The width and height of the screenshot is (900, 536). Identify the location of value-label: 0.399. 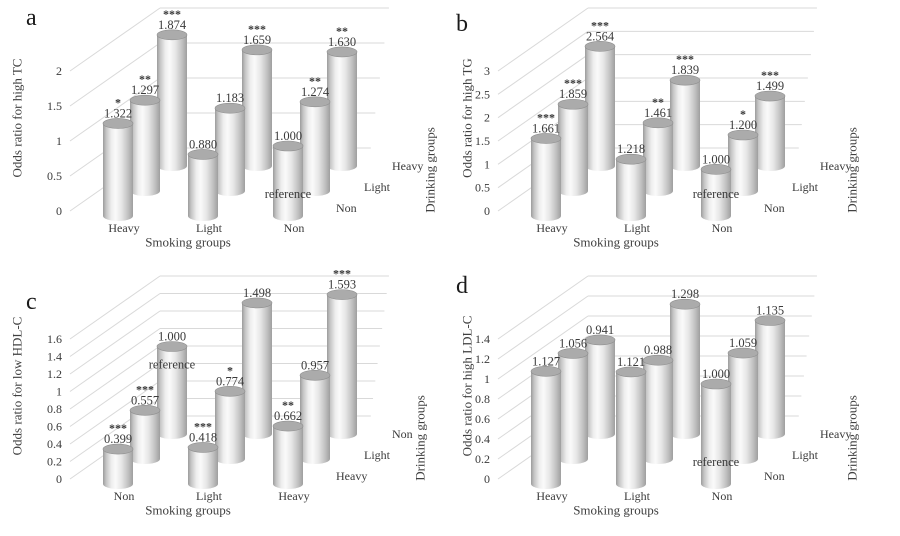
(118, 439).